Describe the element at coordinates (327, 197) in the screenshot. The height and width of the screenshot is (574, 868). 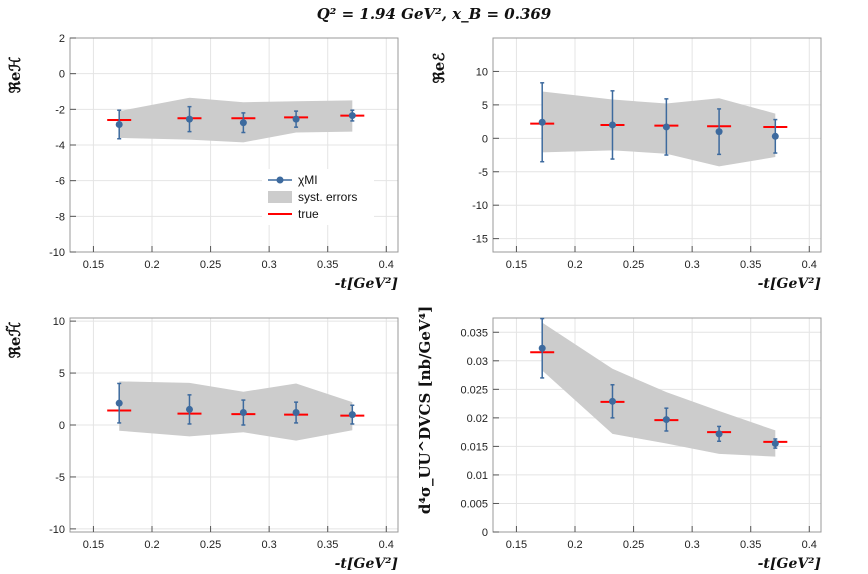
I see `legend-syst-label: syst. errors` at that location.